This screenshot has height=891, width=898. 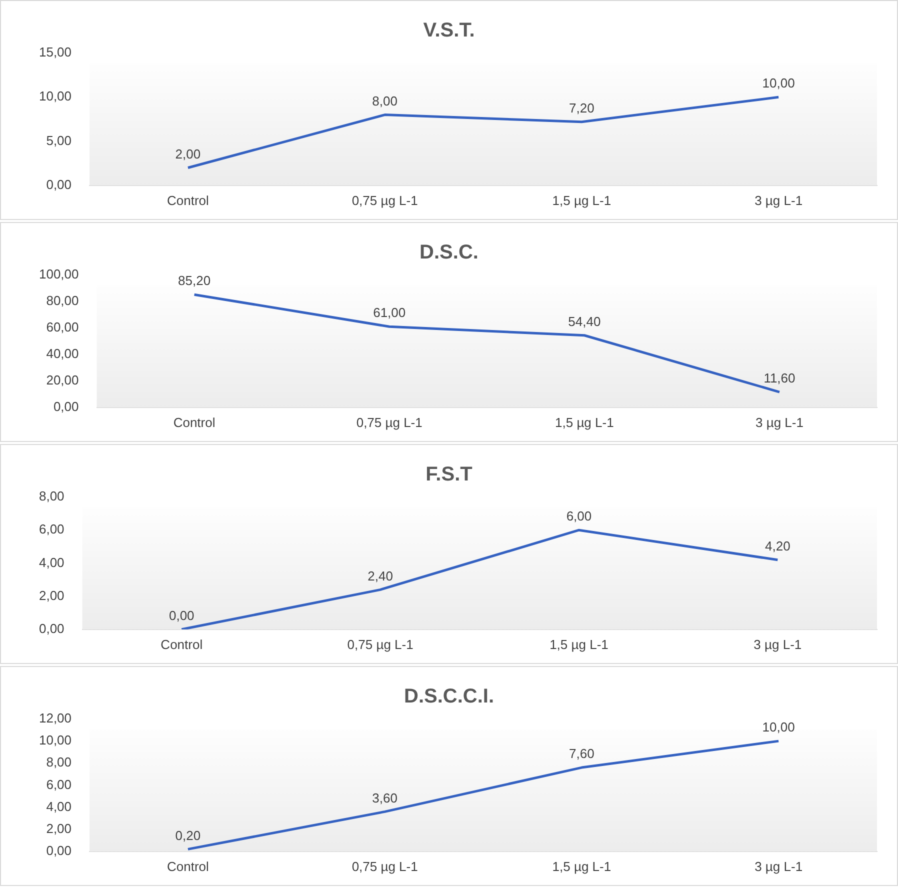 I want to click on data-label: 6,00, so click(x=579, y=516).